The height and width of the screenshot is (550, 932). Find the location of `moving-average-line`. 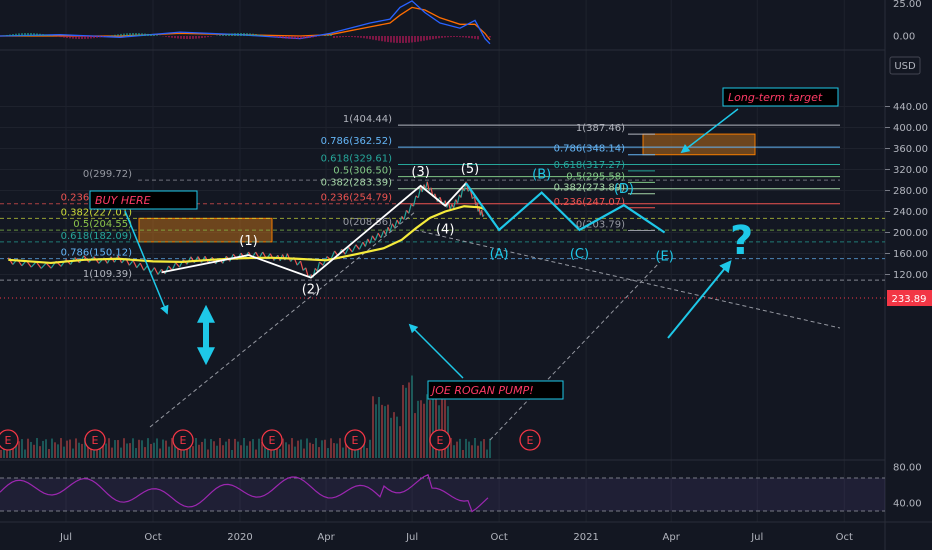

moving-average-line is located at coordinates (246, 235).